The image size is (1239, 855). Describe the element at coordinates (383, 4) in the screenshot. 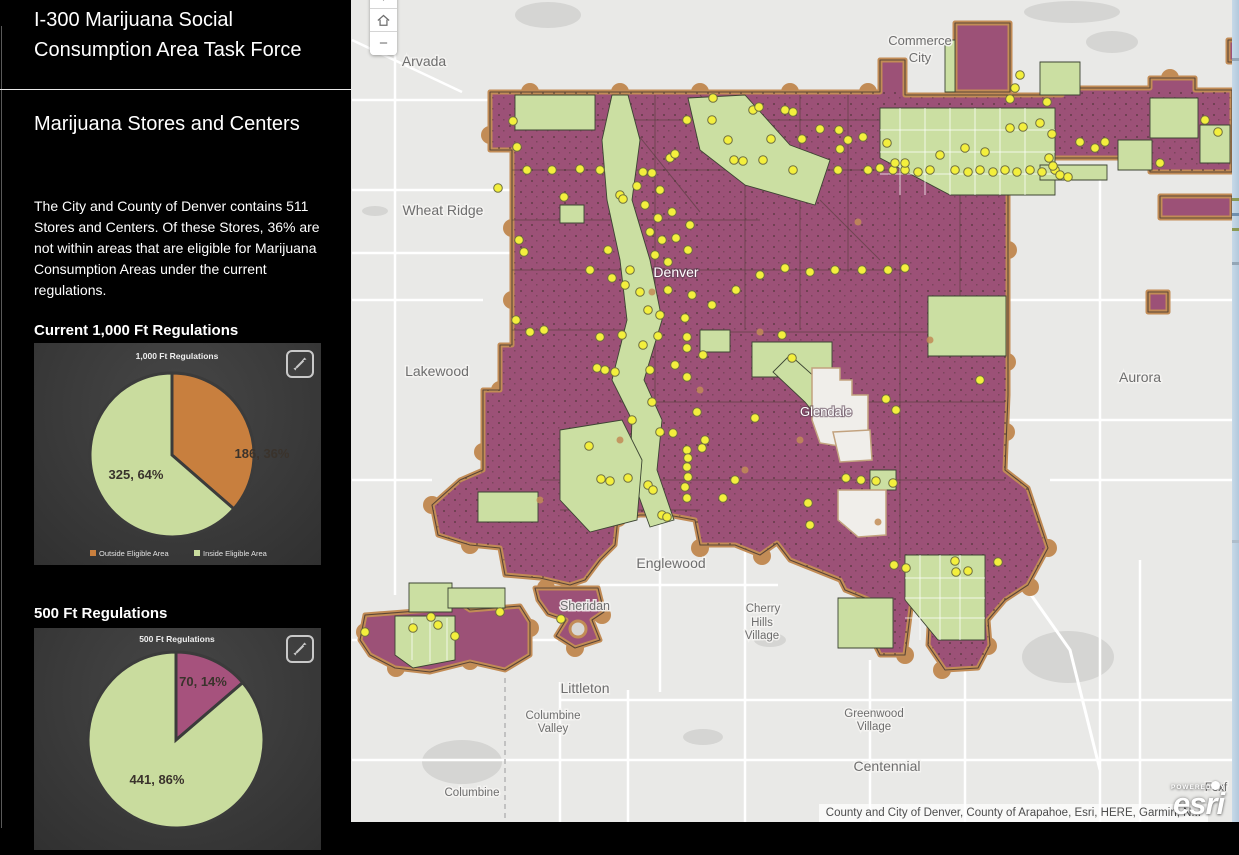

I see `zoom-in-button: +` at that location.